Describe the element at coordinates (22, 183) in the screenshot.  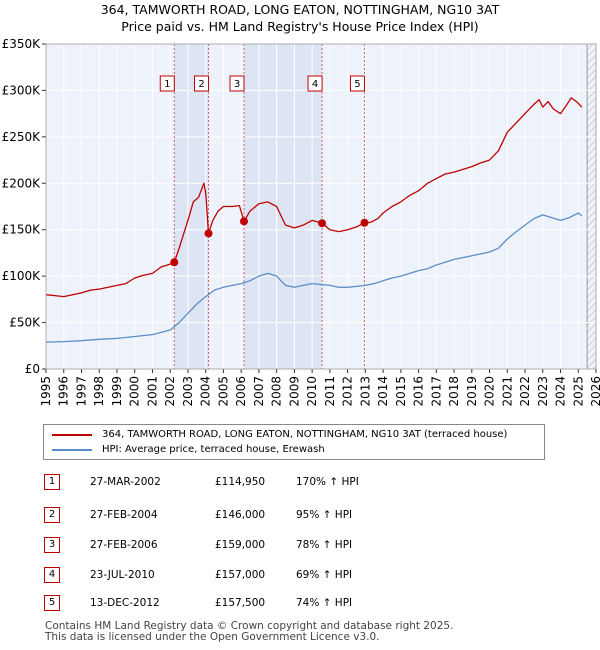
I see `y-tick-label: £200K` at that location.